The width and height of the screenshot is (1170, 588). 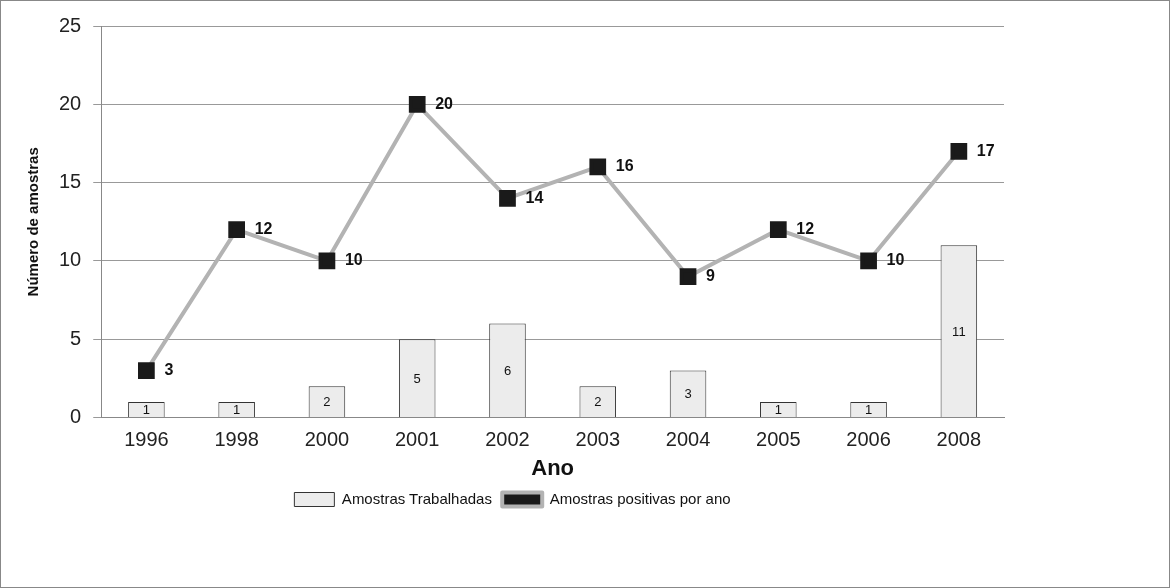 What do you see at coordinates (959, 439) in the screenshot?
I see `x-tick-label: 2008` at bounding box center [959, 439].